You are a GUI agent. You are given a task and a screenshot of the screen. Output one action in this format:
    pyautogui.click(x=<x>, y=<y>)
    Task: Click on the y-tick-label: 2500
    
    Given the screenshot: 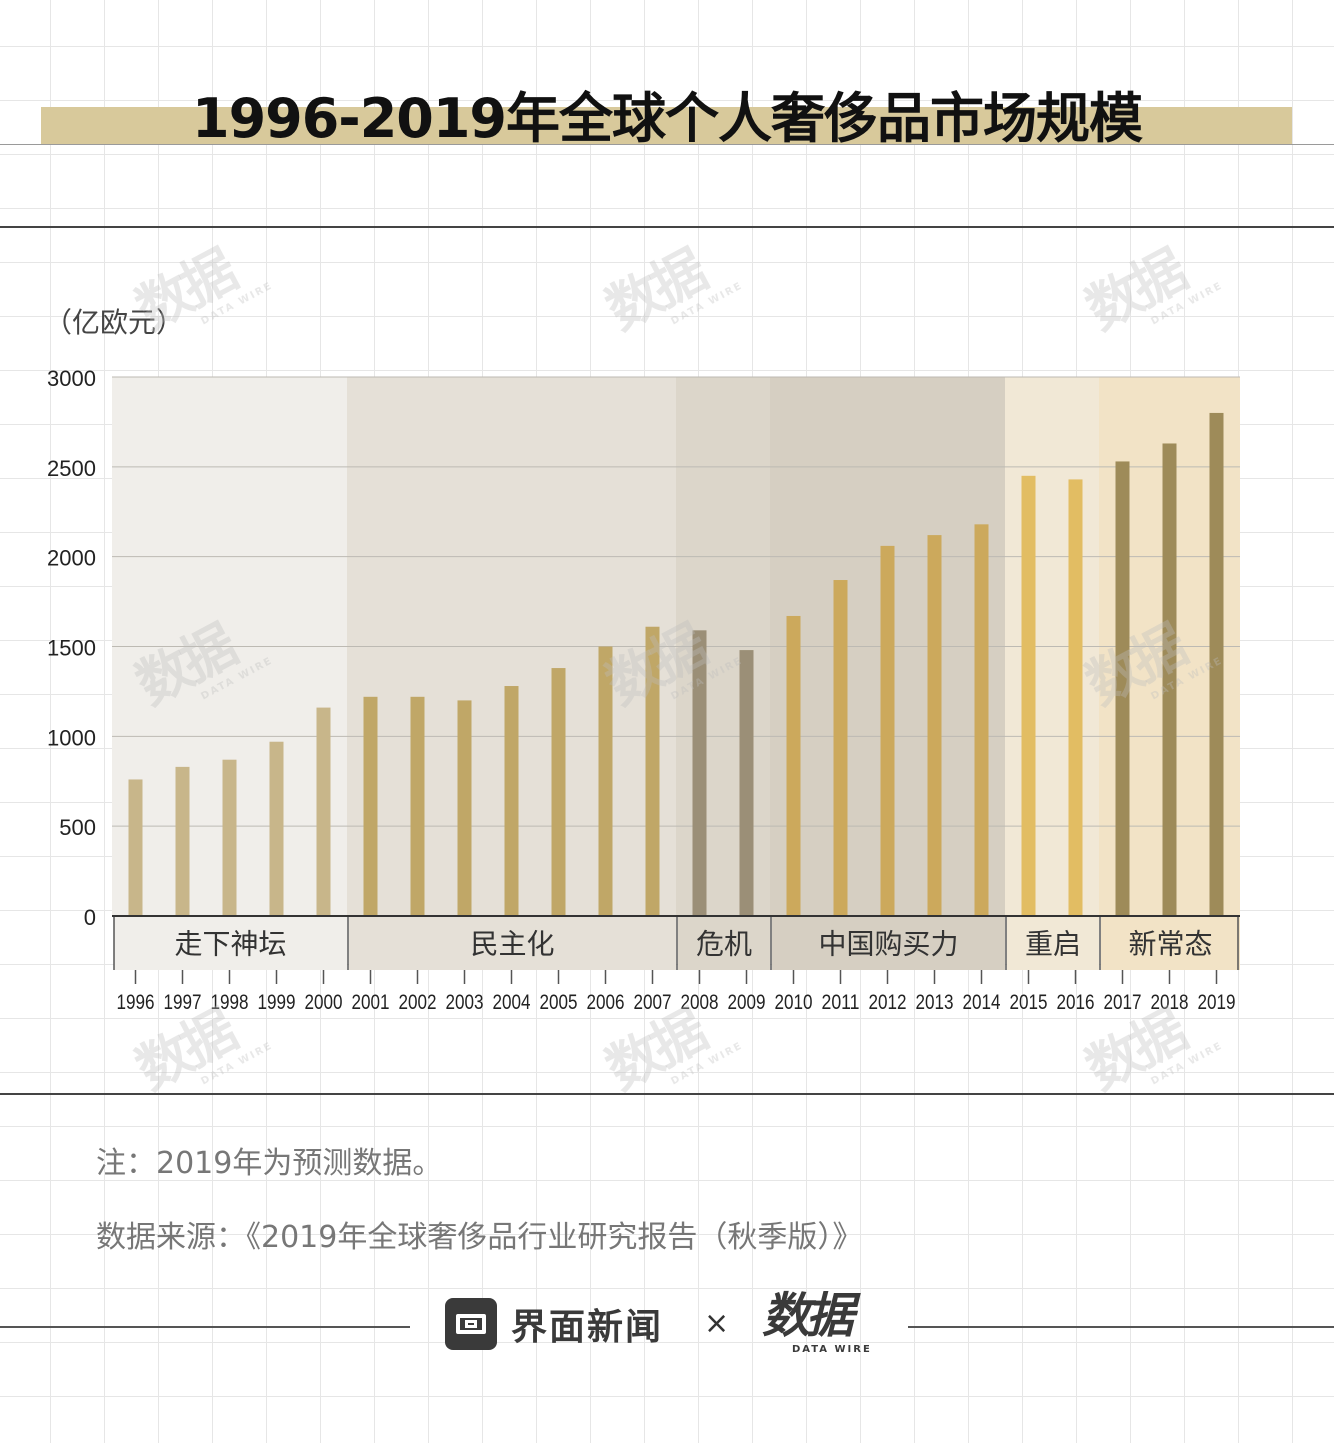 What is the action you would take?
    pyautogui.click(x=71, y=468)
    